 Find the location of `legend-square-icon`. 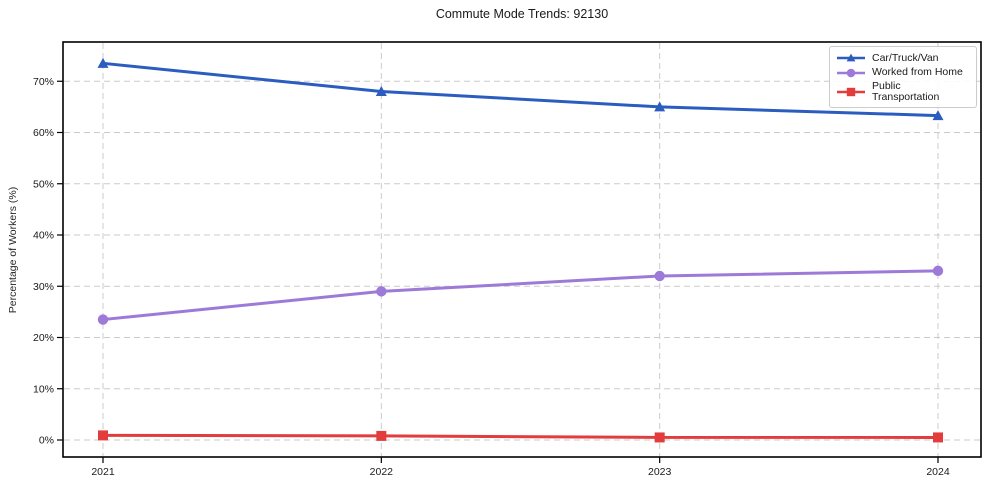

legend-square-icon is located at coordinates (851, 91).